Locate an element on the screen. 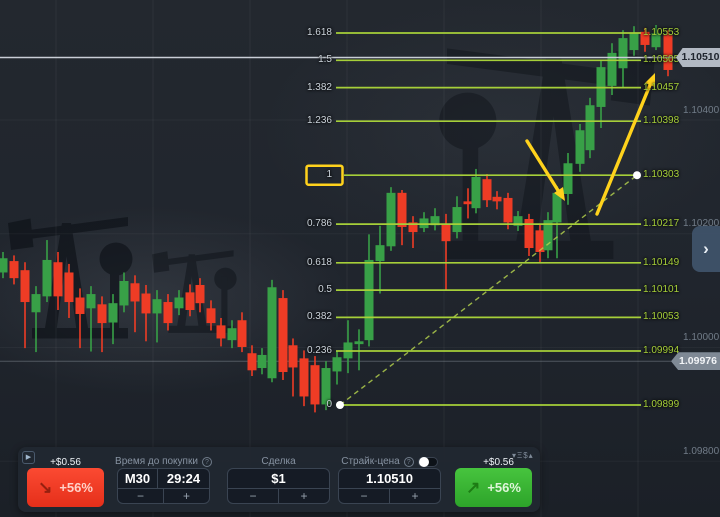 This screenshot has height=517, width=720. time-to-purchase-group: М30 29:24 − + is located at coordinates (163, 486).